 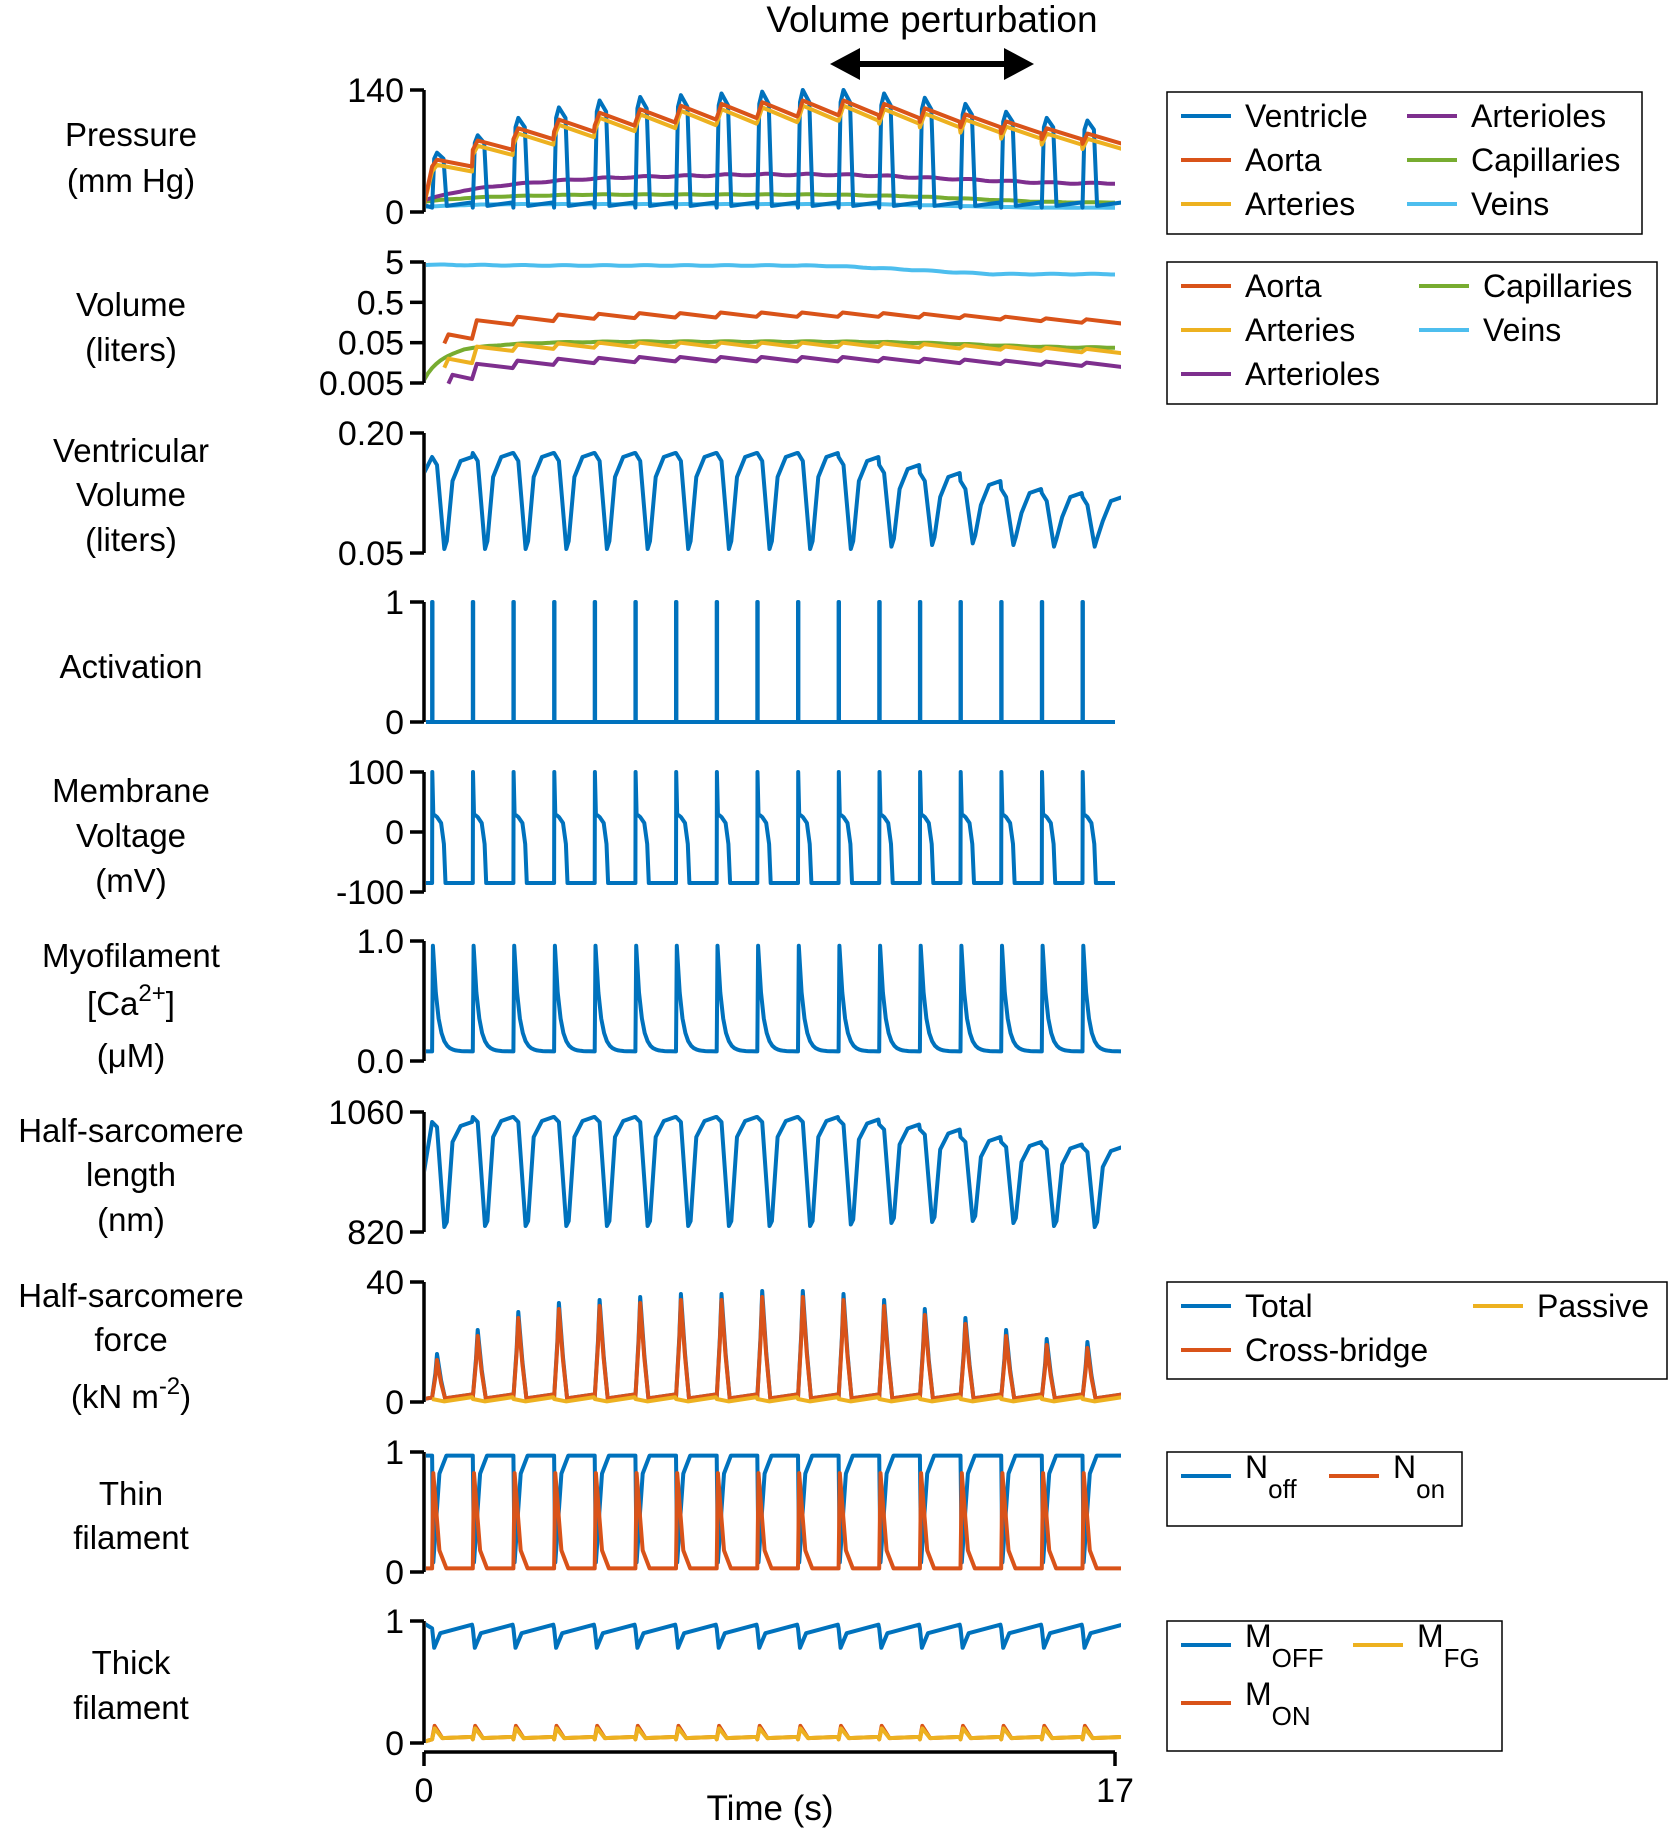 I want to click on membrane-voltage-series-group, so click(x=770, y=827).